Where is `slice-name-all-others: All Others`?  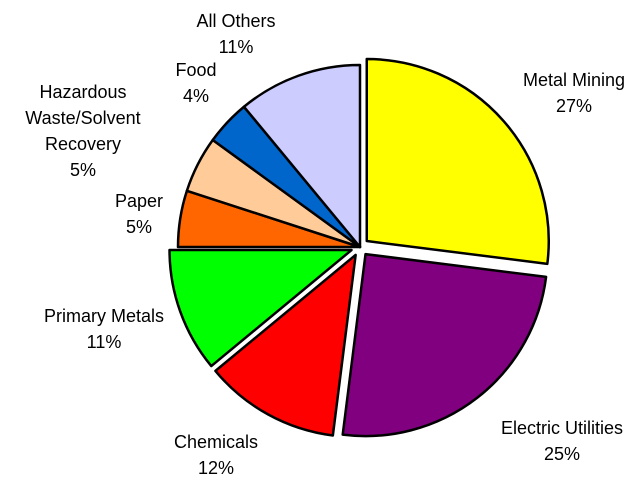 slice-name-all-others: All Others is located at coordinates (235, 21).